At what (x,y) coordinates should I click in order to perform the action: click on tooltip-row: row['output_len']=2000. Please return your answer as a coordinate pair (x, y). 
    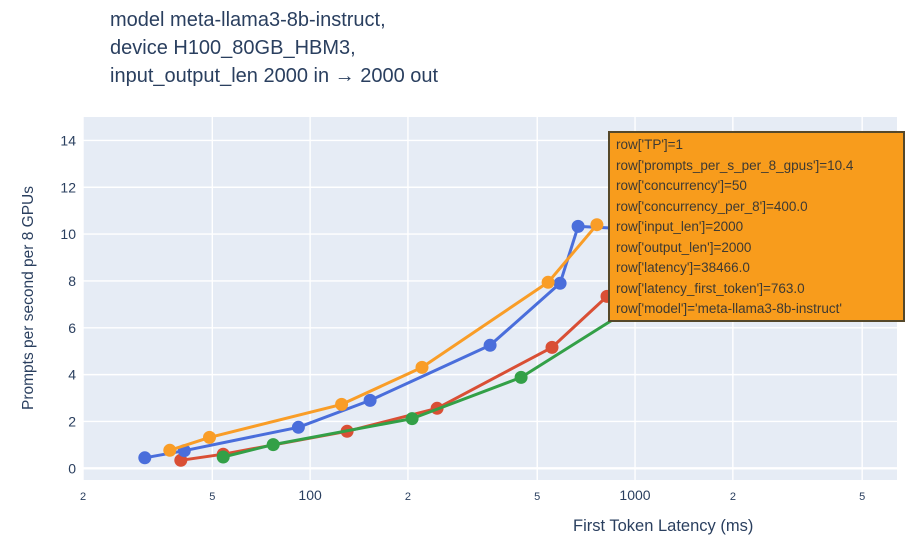
    Looking at the image, I should click on (684, 247).